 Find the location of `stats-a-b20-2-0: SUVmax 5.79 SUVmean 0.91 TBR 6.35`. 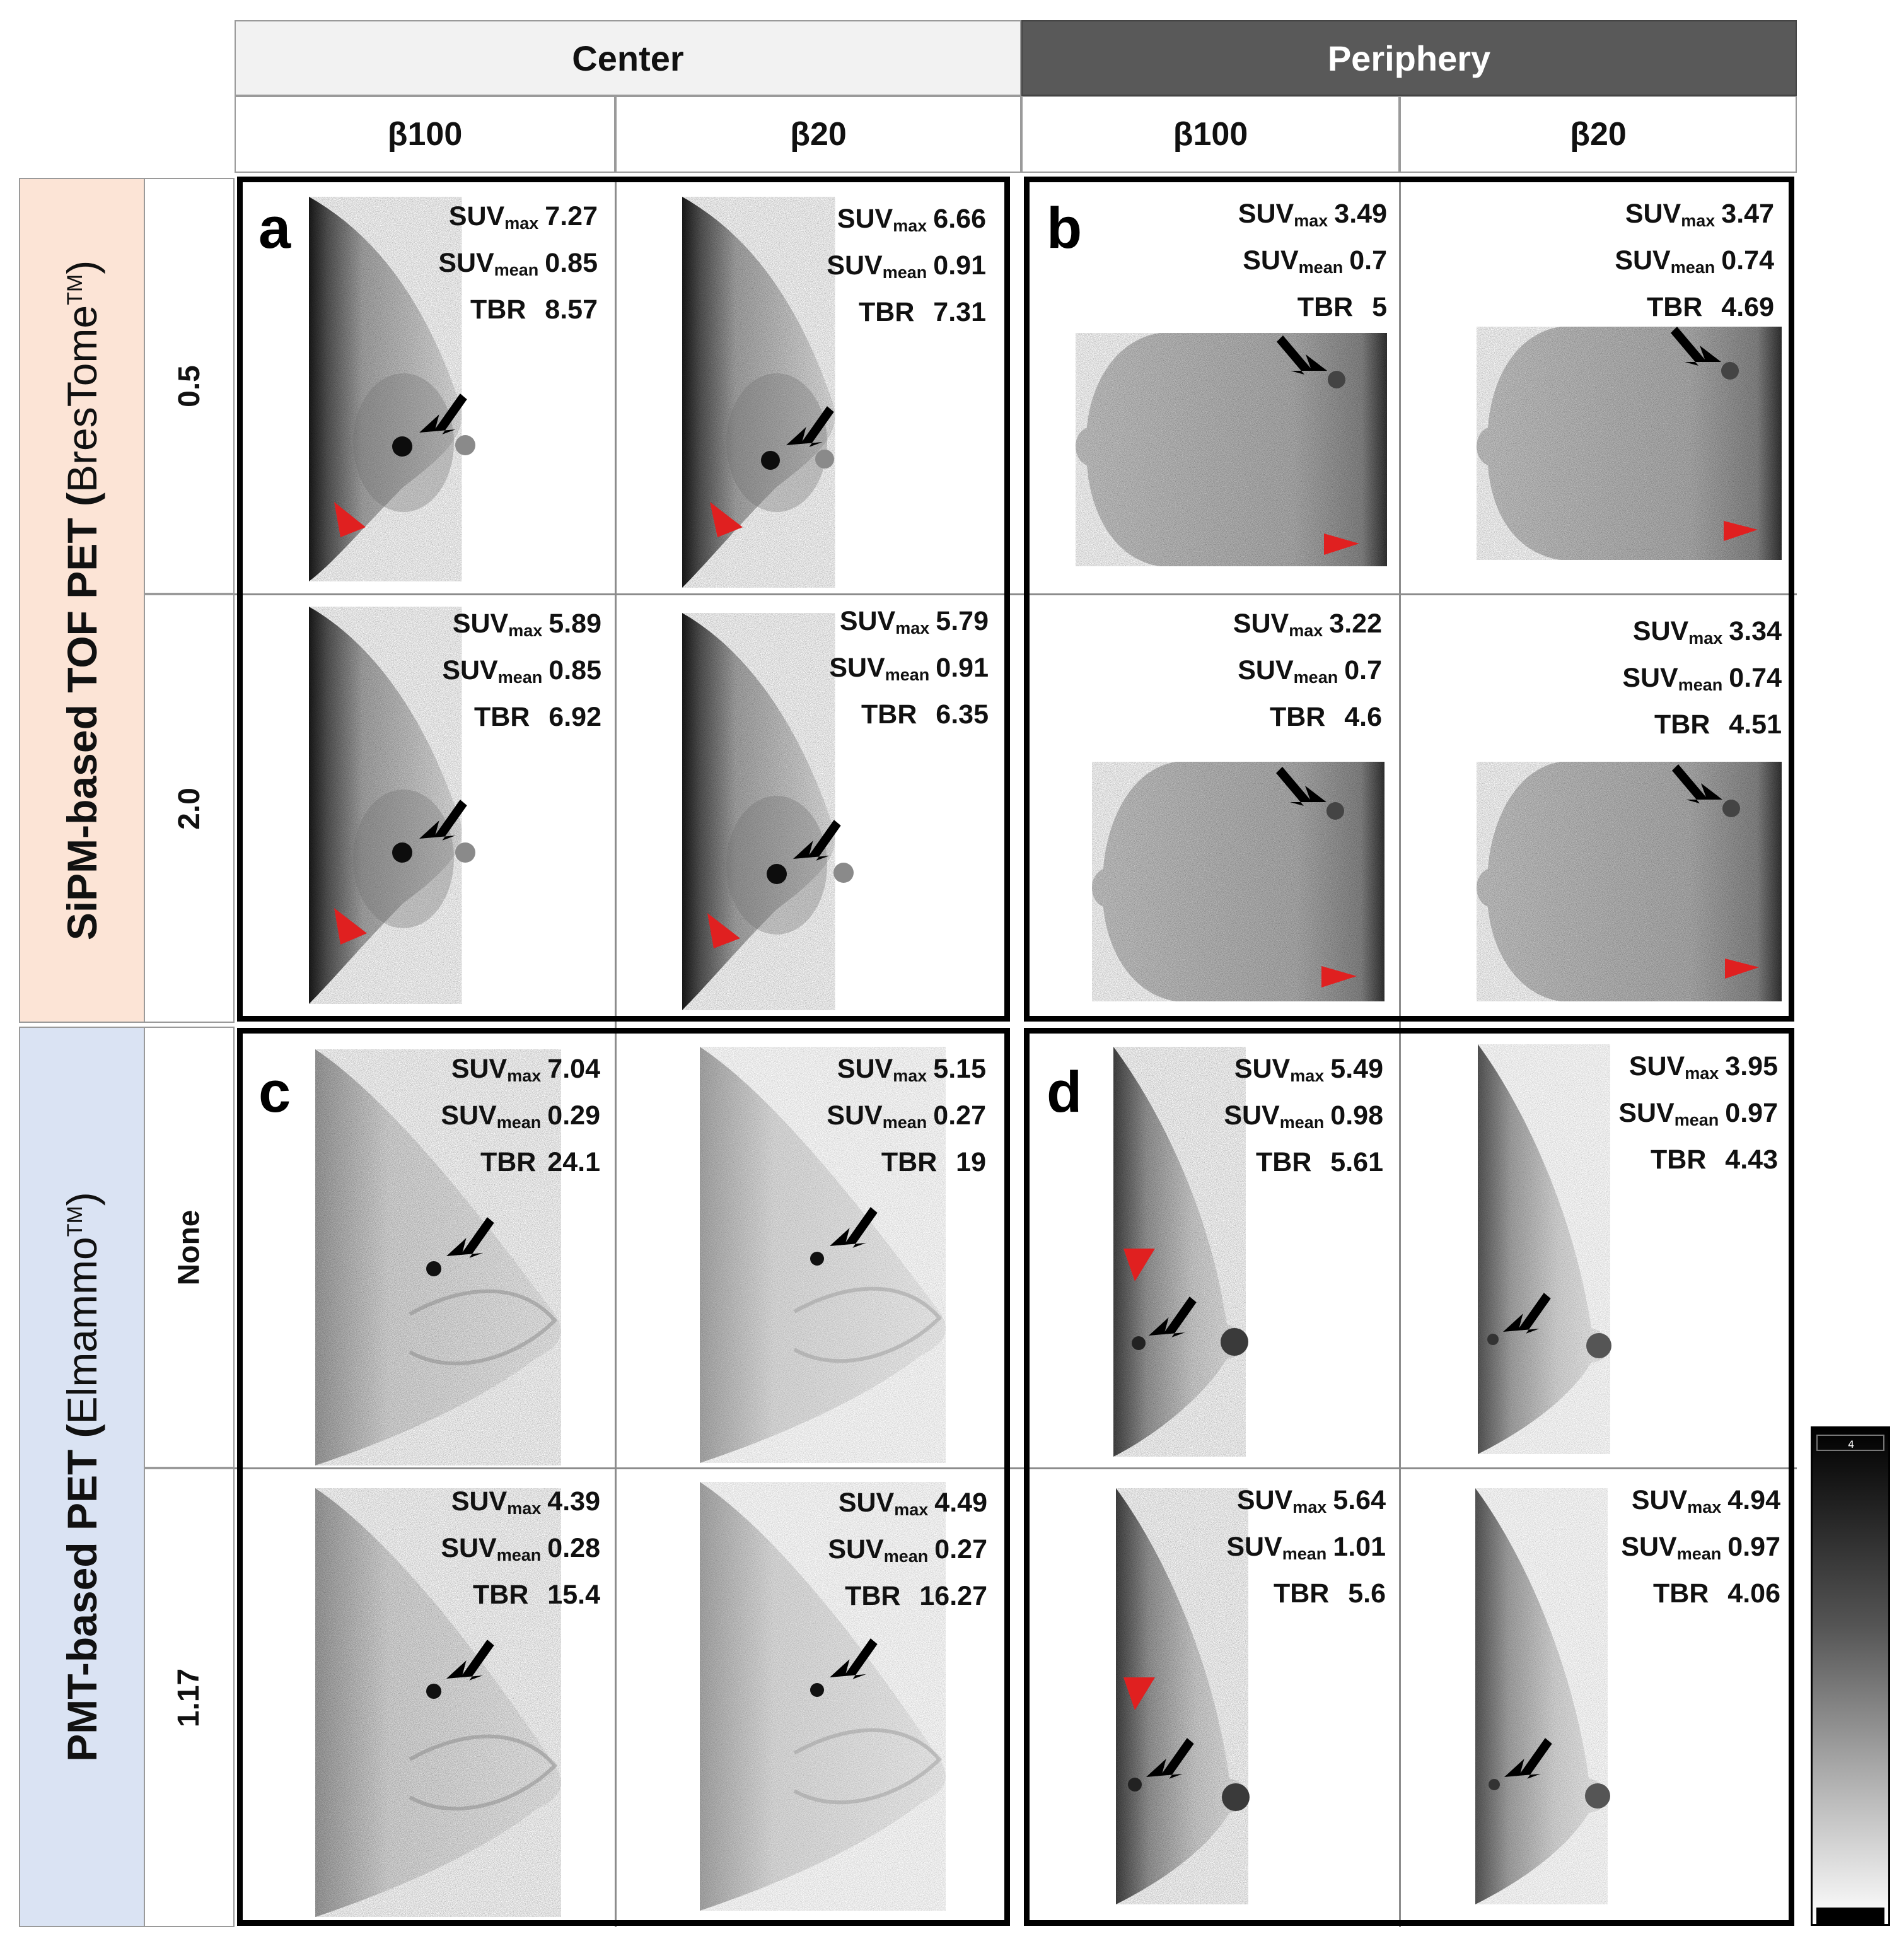

stats-a-b20-2-0: SUVmax 5.79 SUVmean 0.91 TBR 6.35 is located at coordinates (909, 668).